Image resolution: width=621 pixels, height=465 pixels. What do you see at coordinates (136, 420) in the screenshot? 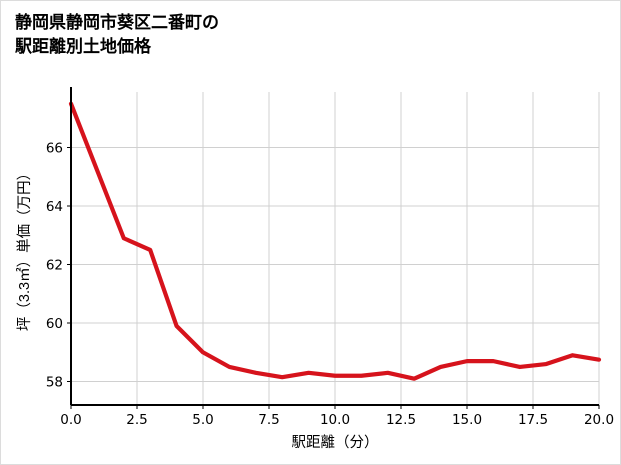
I see `x-tick-label: 2.5` at bounding box center [136, 420].